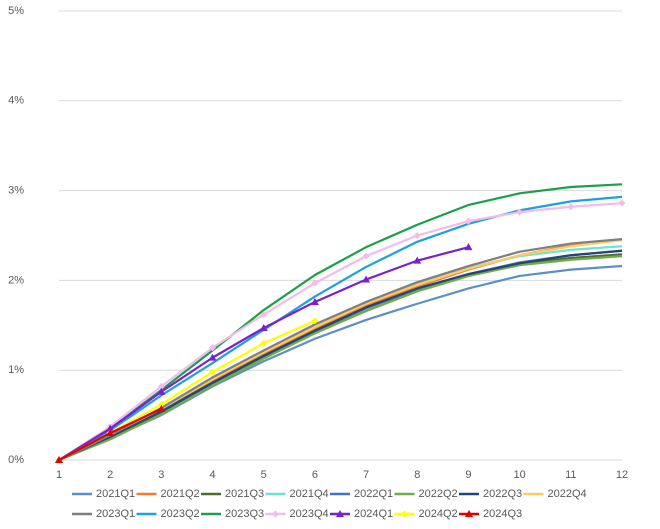 The height and width of the screenshot is (529, 660). What do you see at coordinates (16, 101) in the screenshot?
I see `y-tick-label: 4%` at bounding box center [16, 101].